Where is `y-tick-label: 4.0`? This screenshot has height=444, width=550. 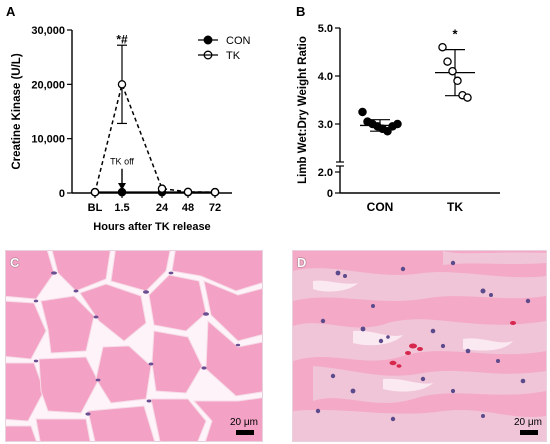
y-tick-label: 4.0 is located at coordinates (325, 77).